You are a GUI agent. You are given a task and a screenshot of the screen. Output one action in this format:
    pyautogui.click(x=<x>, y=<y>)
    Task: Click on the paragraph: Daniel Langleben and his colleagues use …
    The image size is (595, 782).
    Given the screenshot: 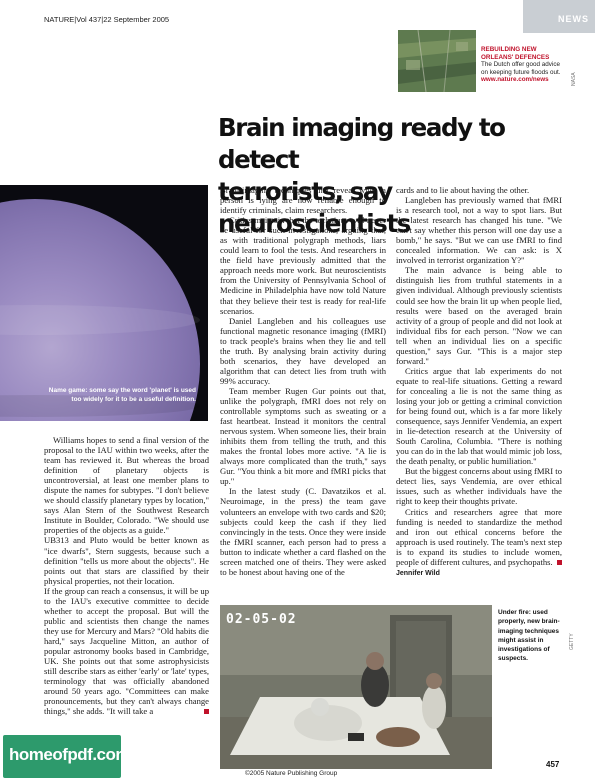 What is the action you would take?
    pyautogui.click(x=303, y=350)
    